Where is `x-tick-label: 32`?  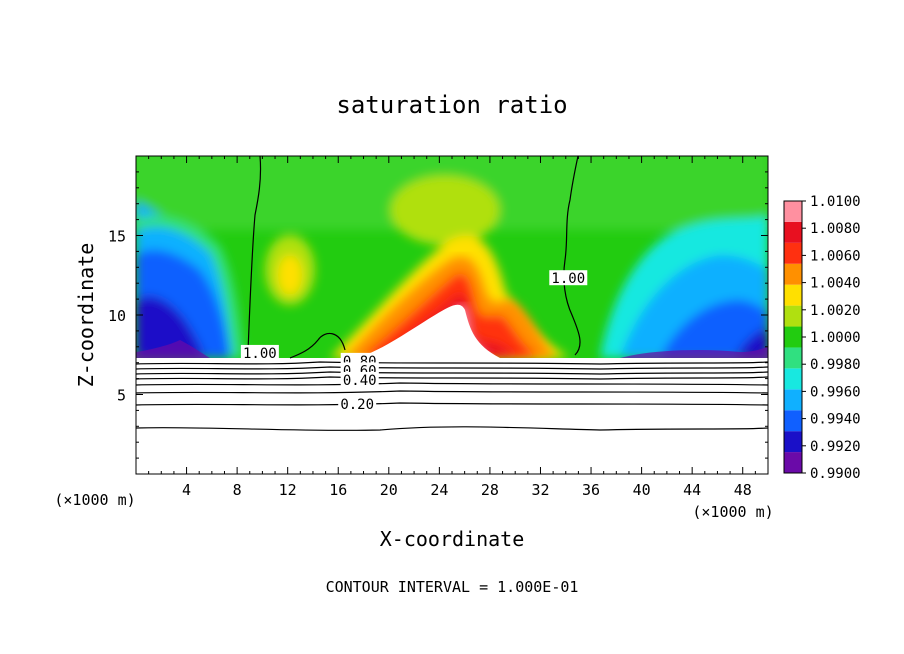 x-tick-label: 32 is located at coordinates (540, 490).